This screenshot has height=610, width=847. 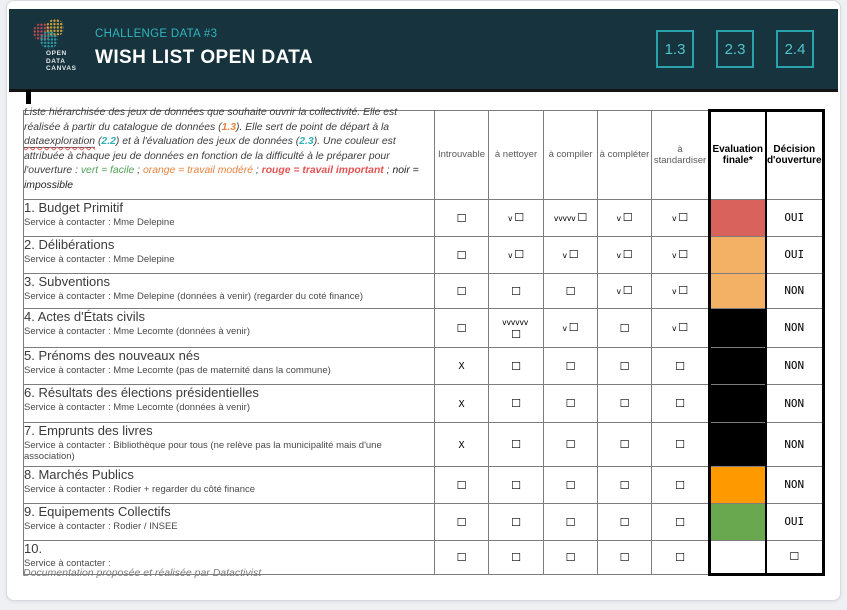 I want to click on check-cell-6-introuvable: X, so click(x=461, y=403).